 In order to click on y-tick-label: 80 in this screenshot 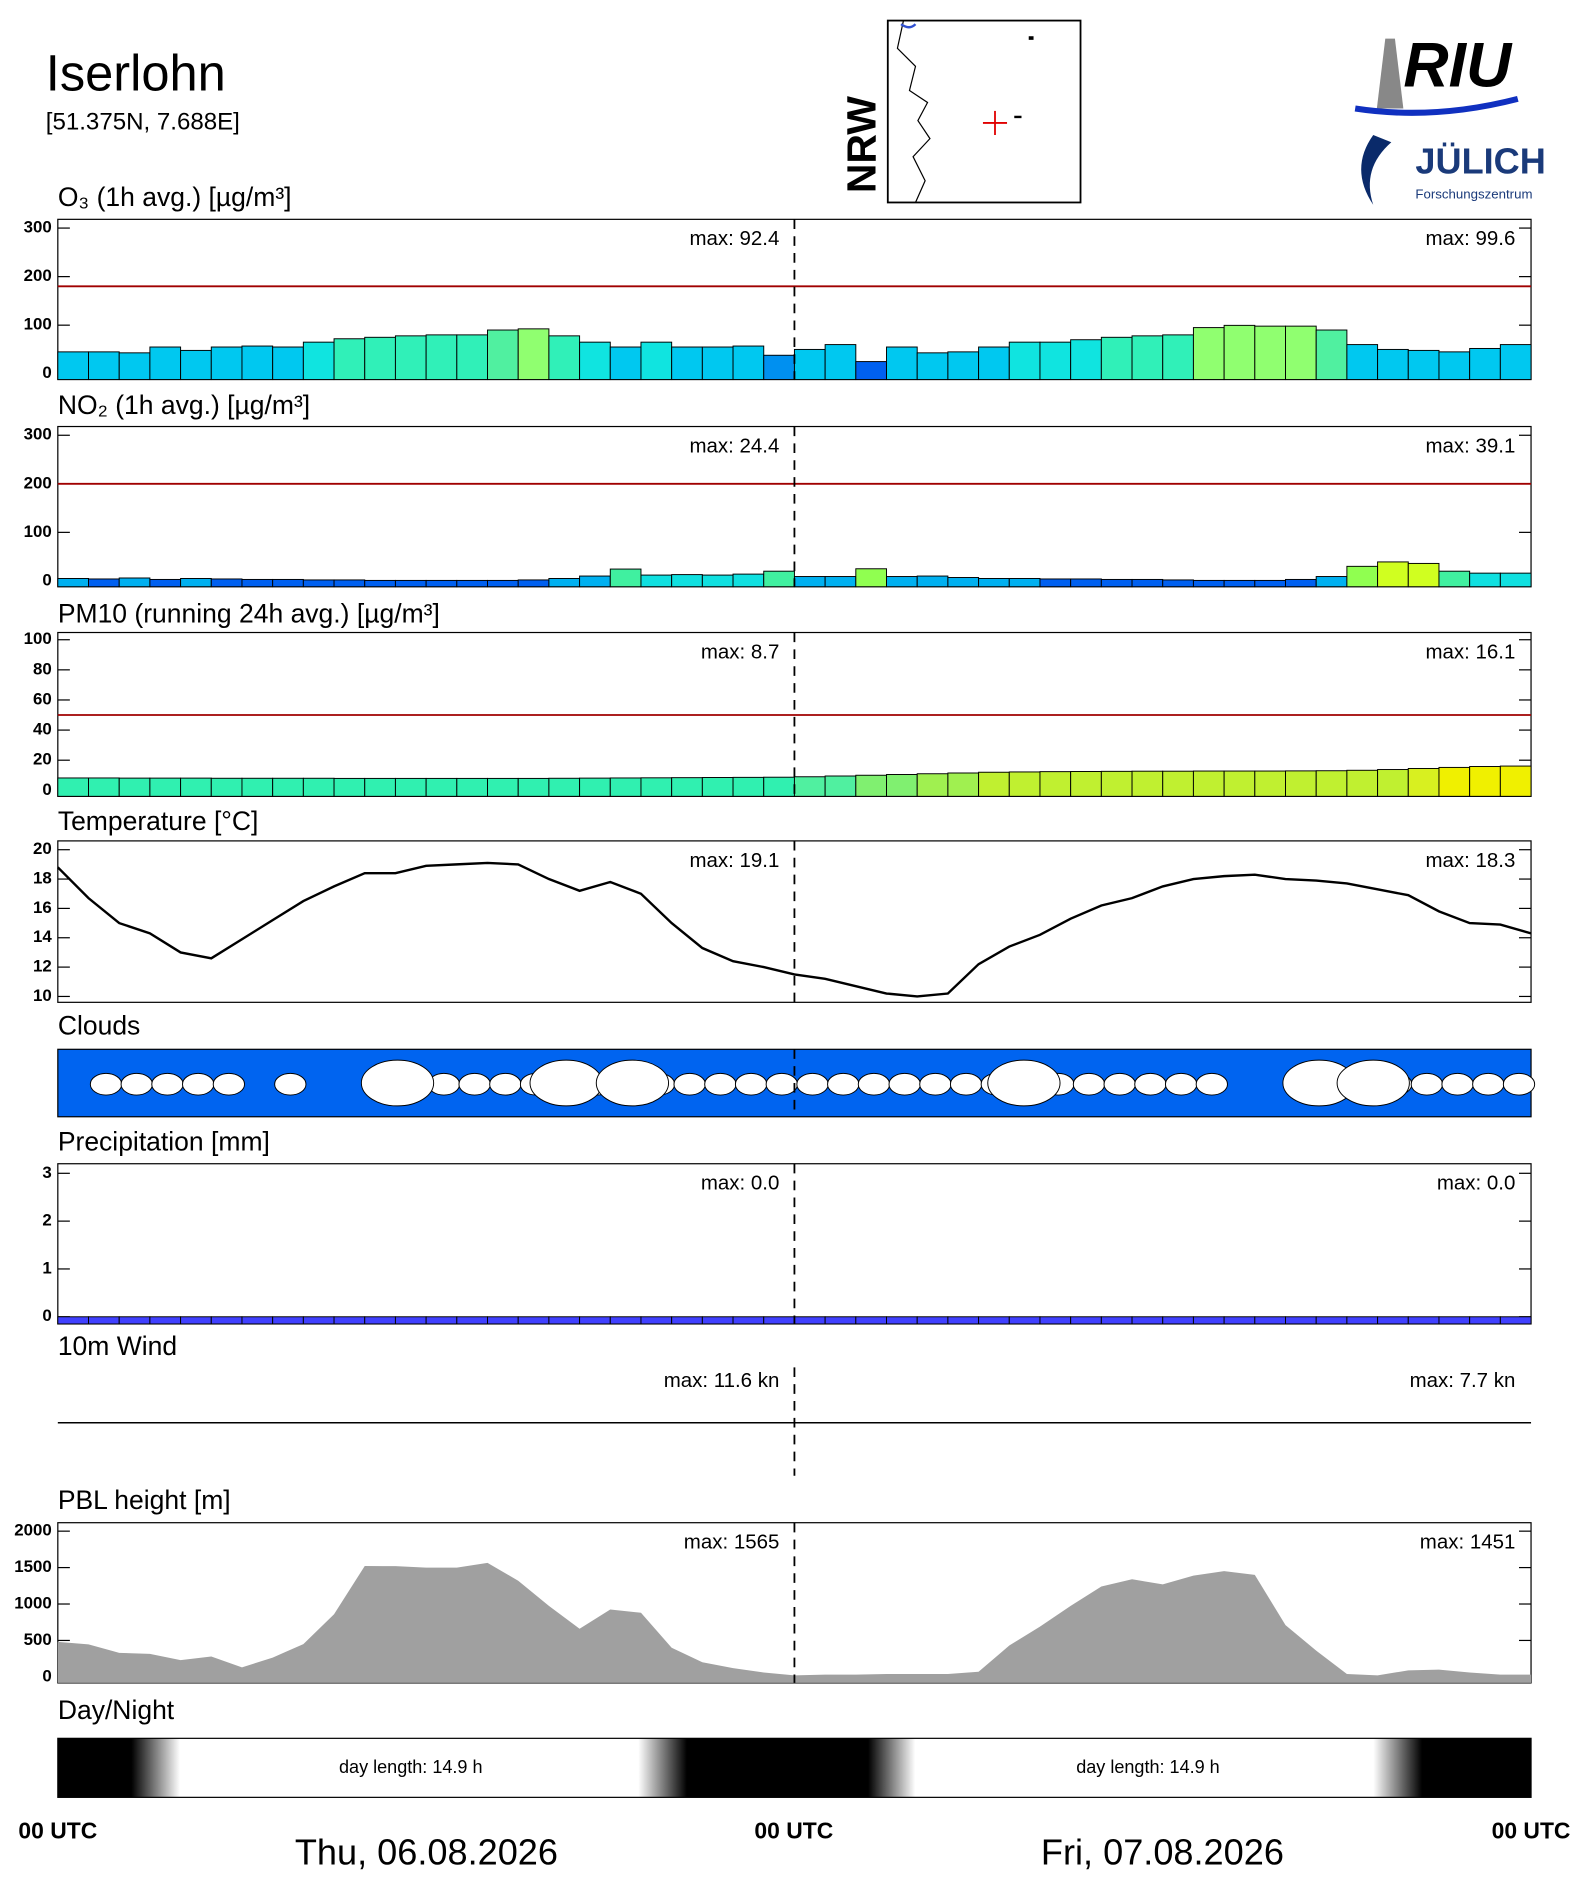, I will do `click(42, 668)`.